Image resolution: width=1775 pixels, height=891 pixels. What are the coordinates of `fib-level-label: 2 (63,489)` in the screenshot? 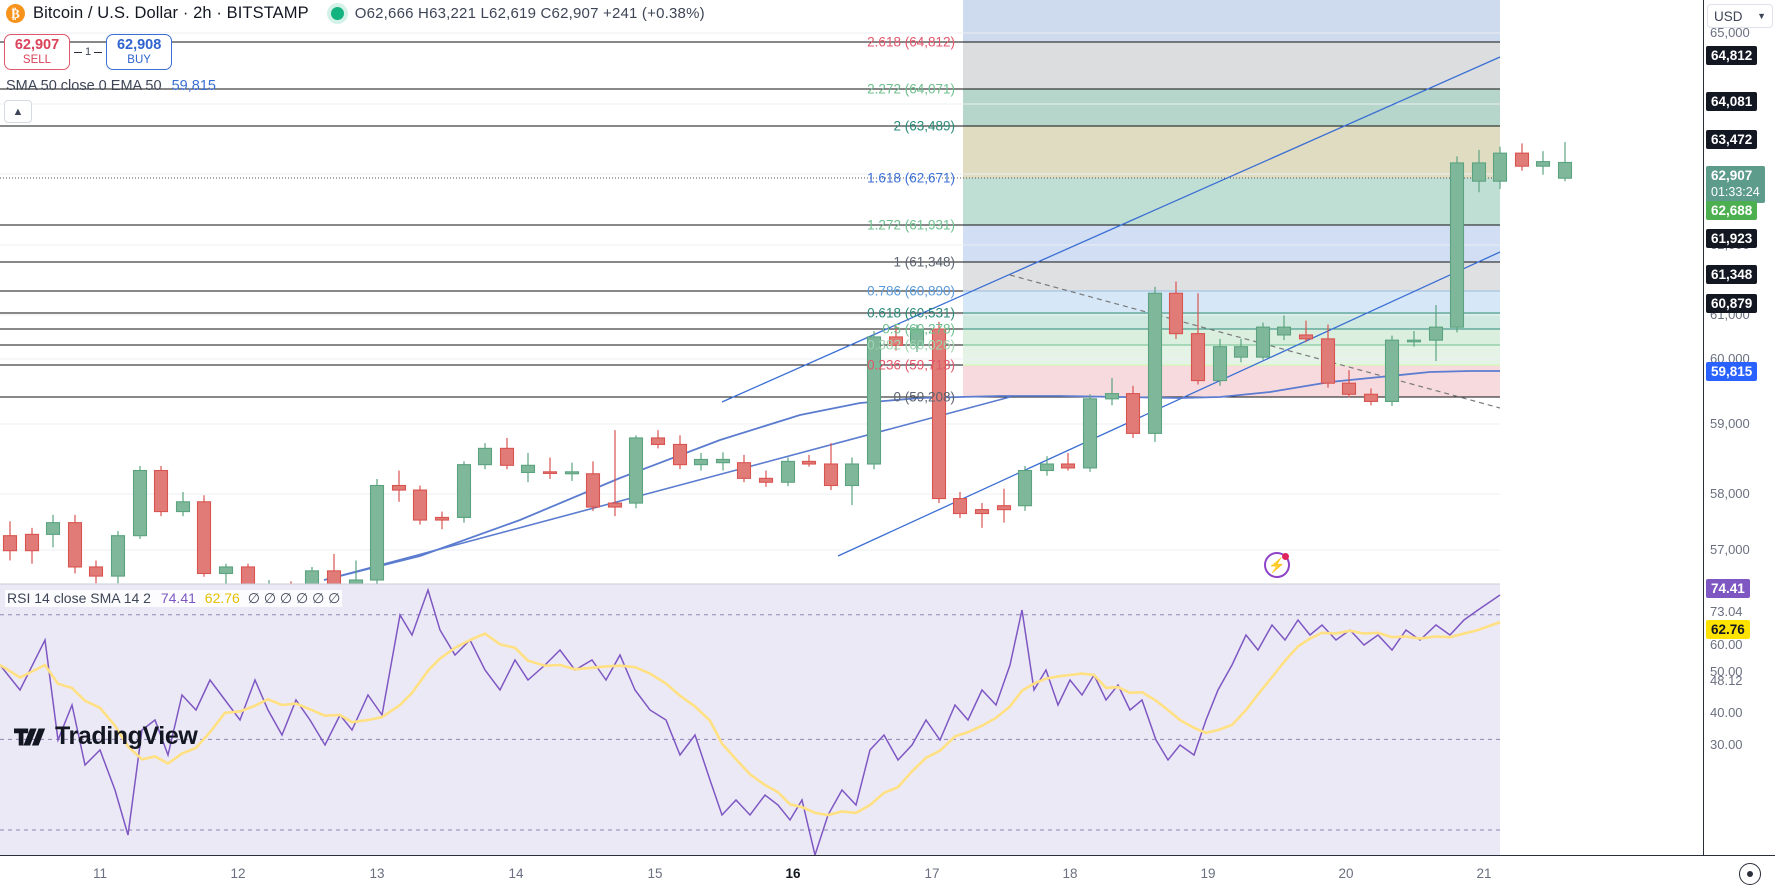 It's located at (924, 126).